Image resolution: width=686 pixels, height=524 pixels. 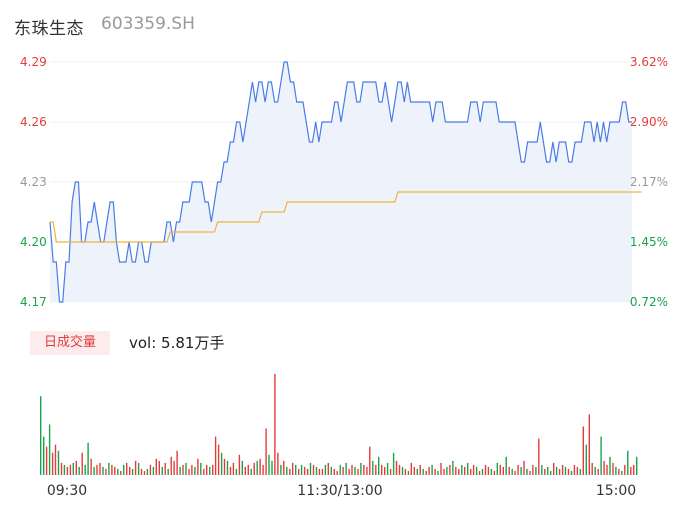 What do you see at coordinates (33, 182) in the screenshot?
I see `left-price-axis: 4.29 4.26 4.23 4.20 4.17` at bounding box center [33, 182].